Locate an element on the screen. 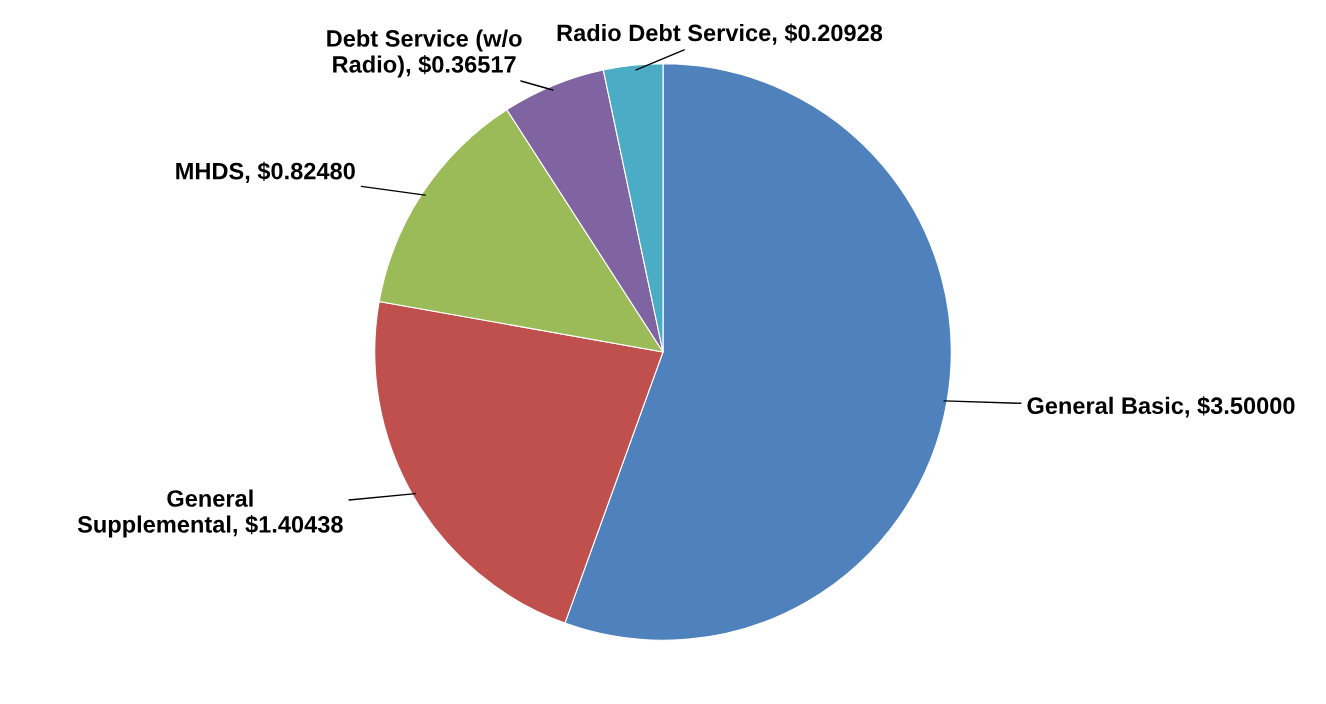 The height and width of the screenshot is (704, 1326). slice-label: General Supplemental, $1.40438 is located at coordinates (210, 513).